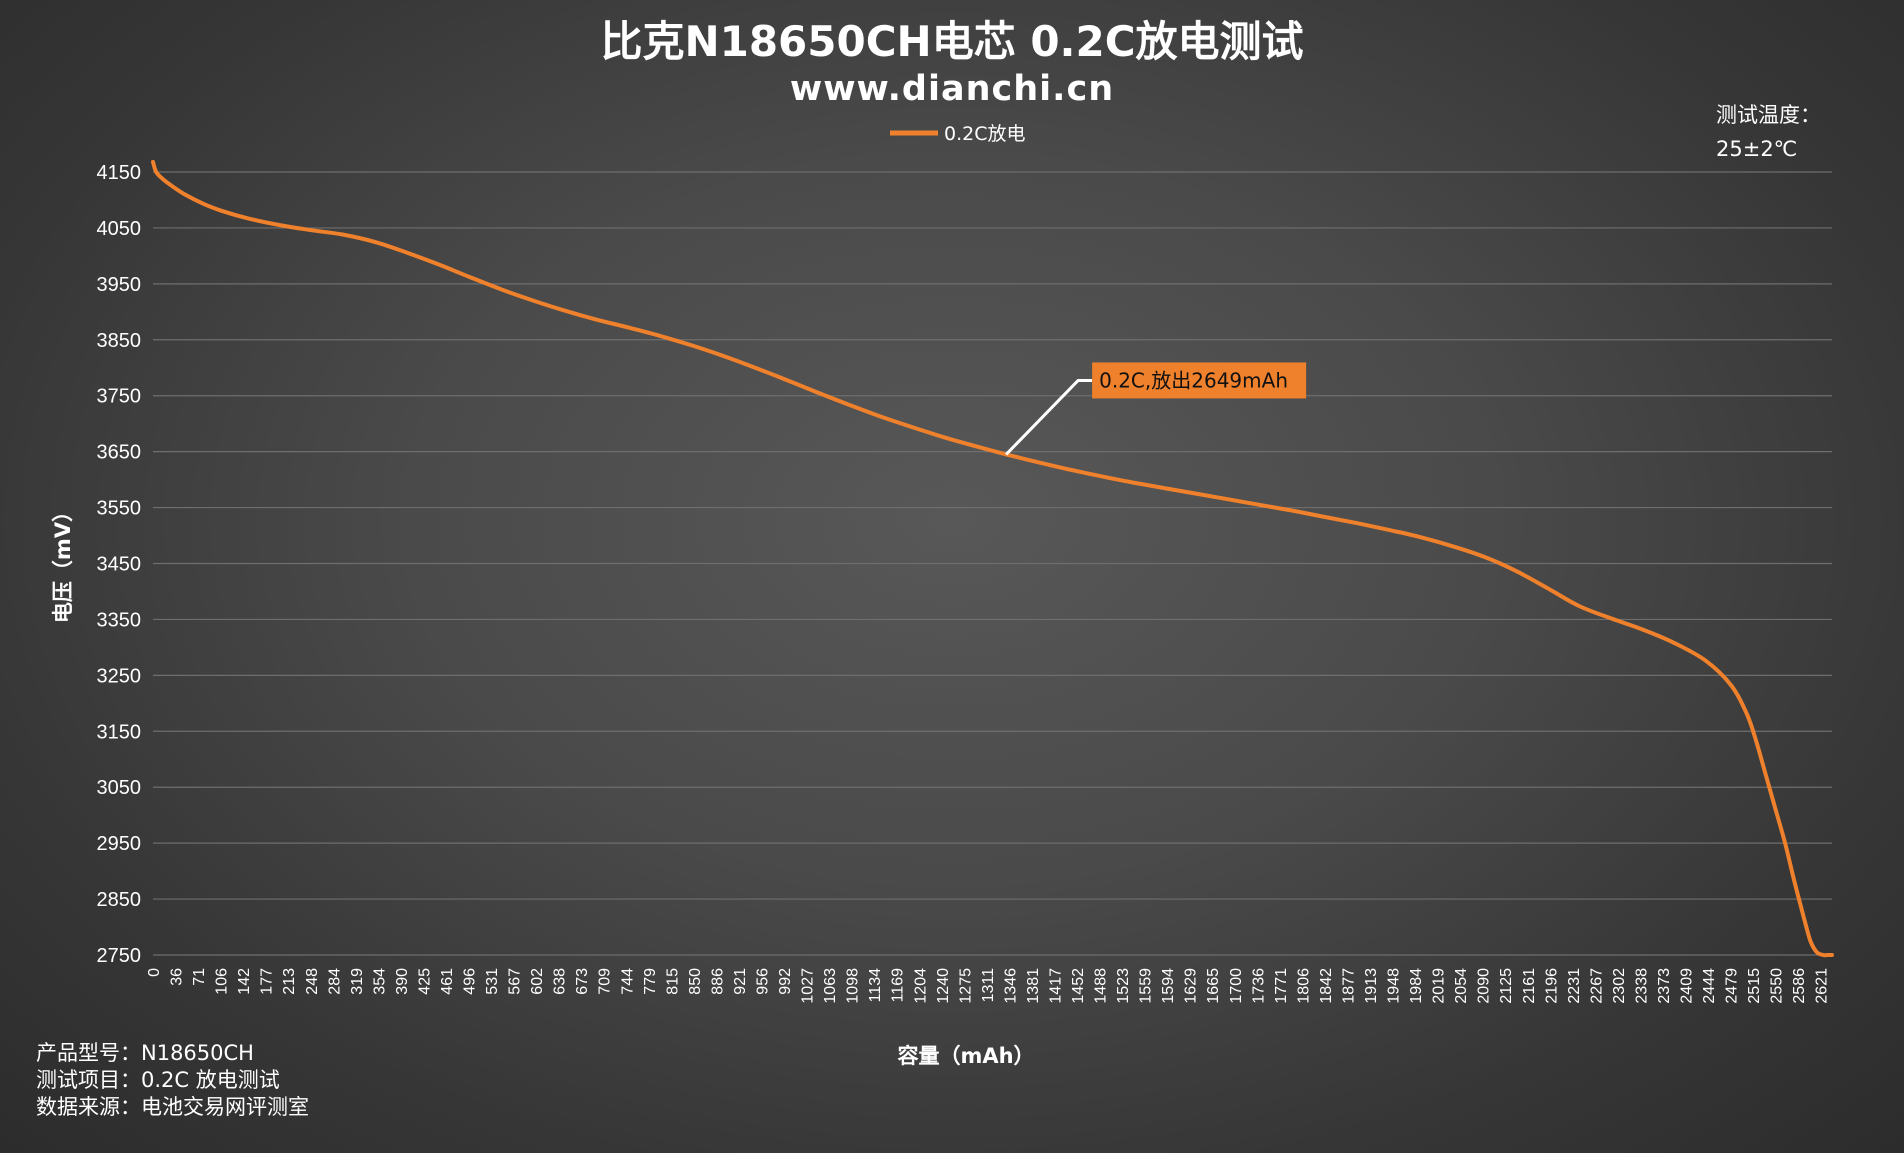 The width and height of the screenshot is (1904, 1153). I want to click on chart-title: 比克N18650CH电芯 0.2C放电测试, so click(951, 41).